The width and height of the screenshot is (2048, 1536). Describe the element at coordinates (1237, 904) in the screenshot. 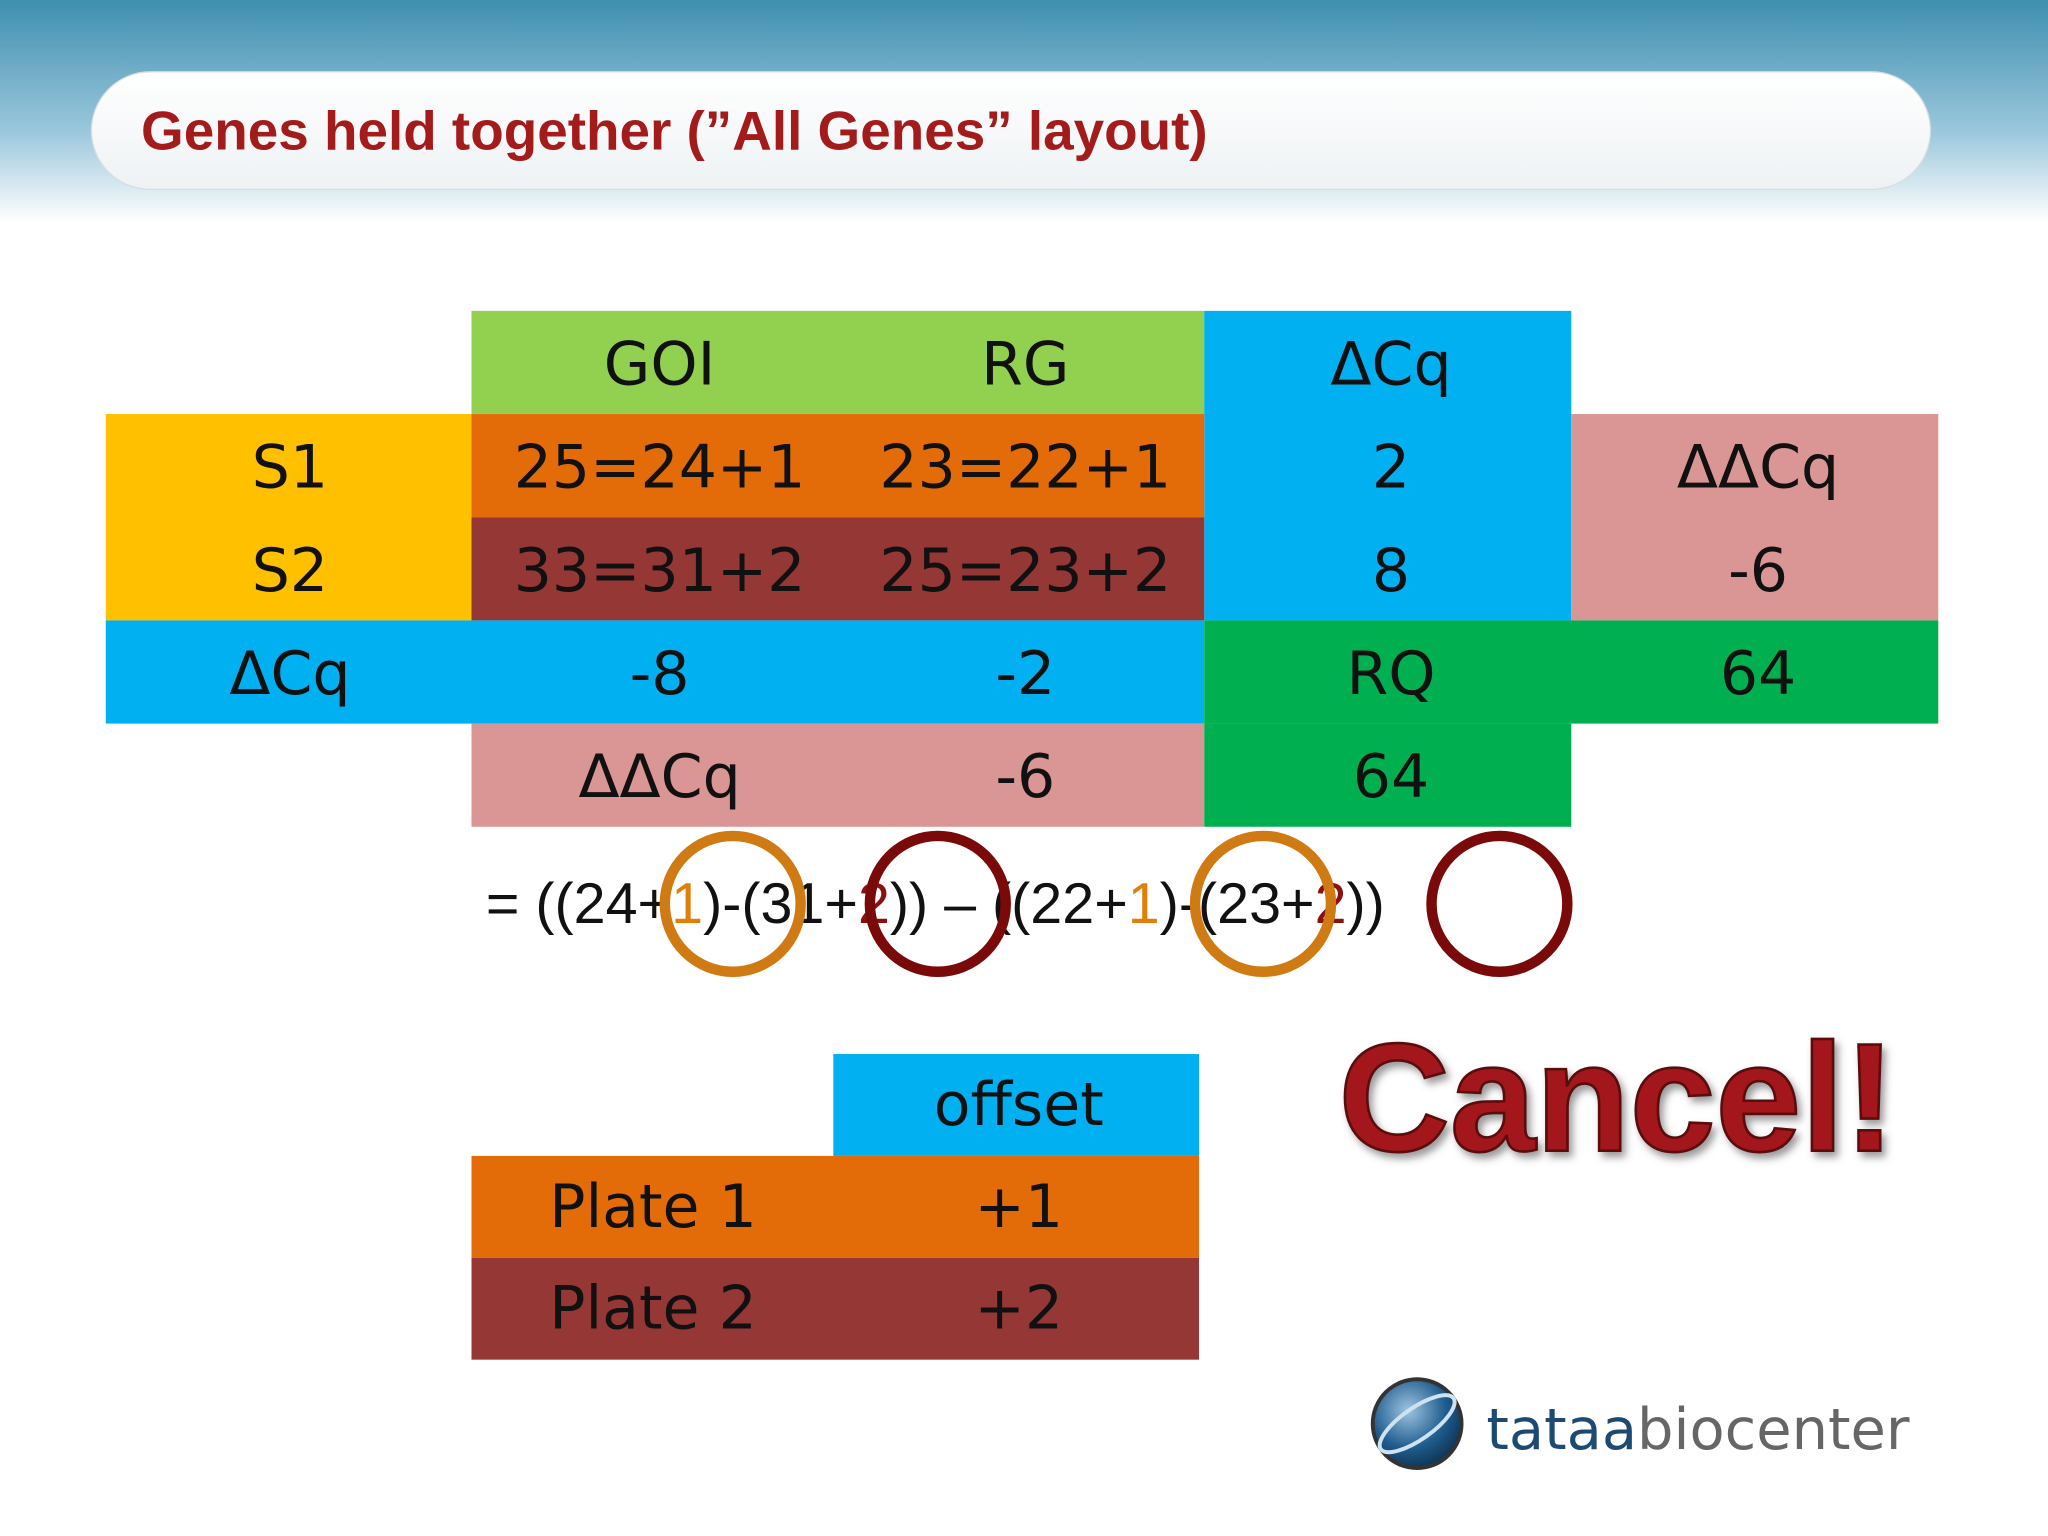

I see `formula-part: )-(23+` at that location.